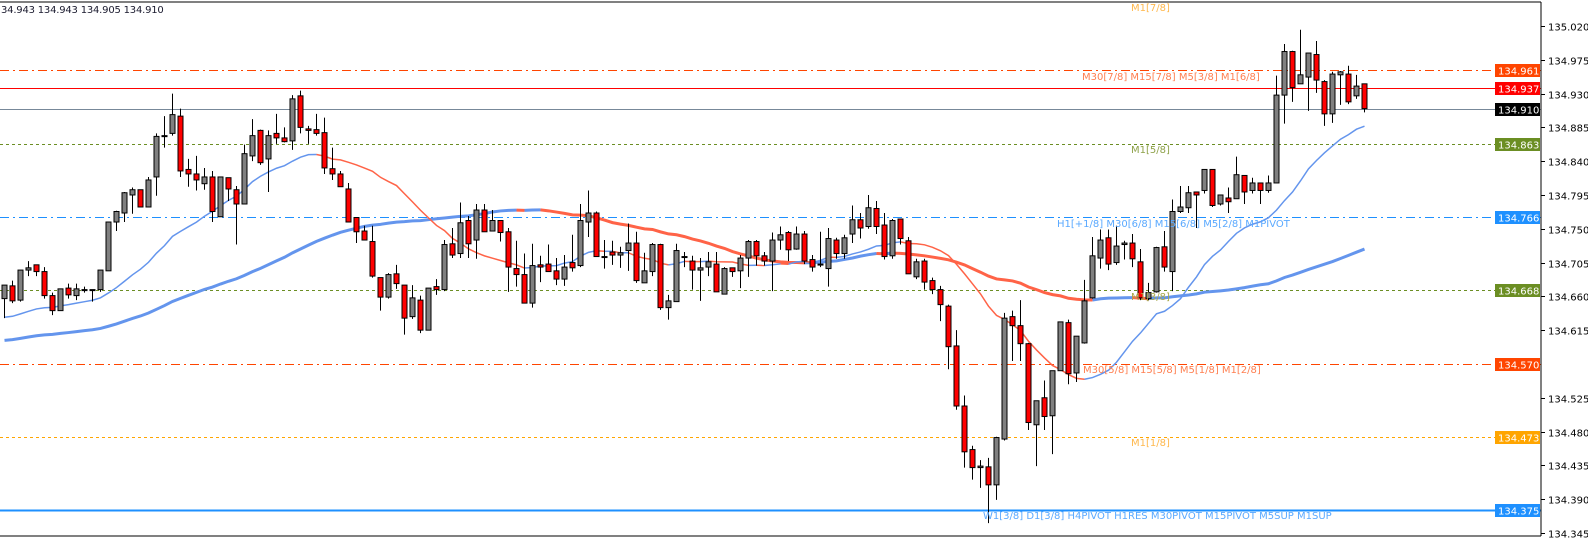 The height and width of the screenshot is (538, 1588). I want to click on price-level-badge-label: 134.570, so click(1518, 366).